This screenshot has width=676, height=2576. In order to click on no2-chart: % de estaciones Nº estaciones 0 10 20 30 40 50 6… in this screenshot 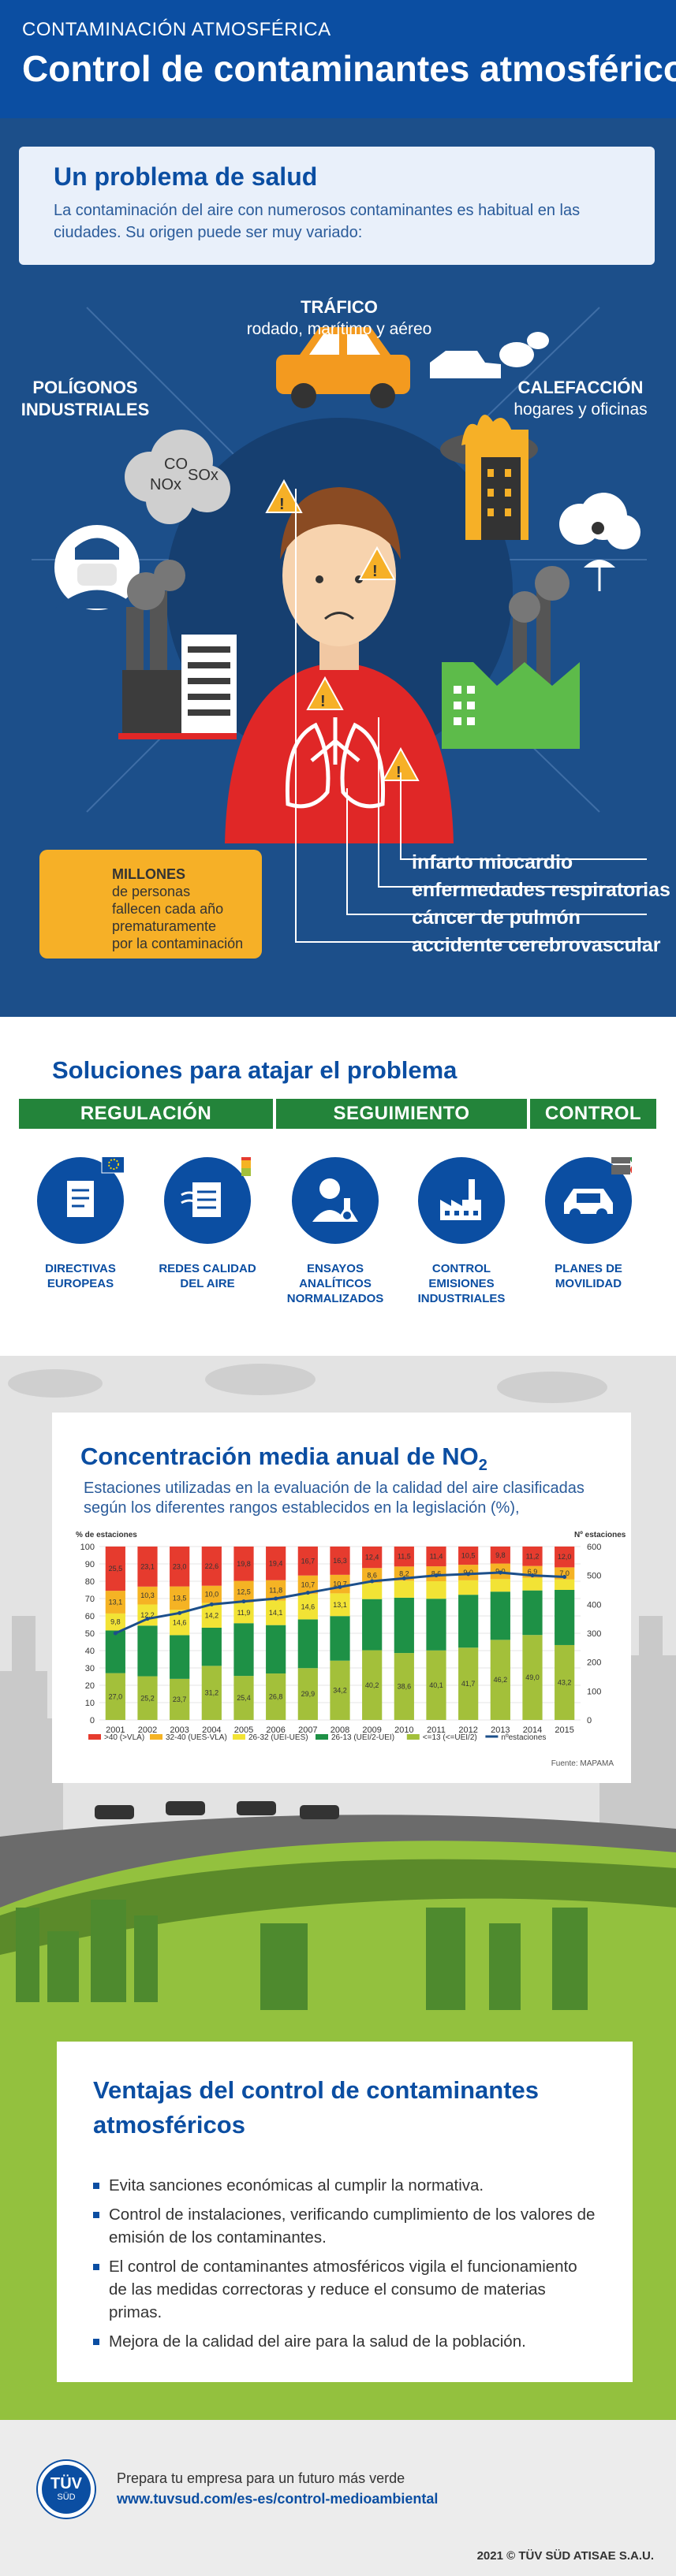, I will do `click(351, 1649)`.